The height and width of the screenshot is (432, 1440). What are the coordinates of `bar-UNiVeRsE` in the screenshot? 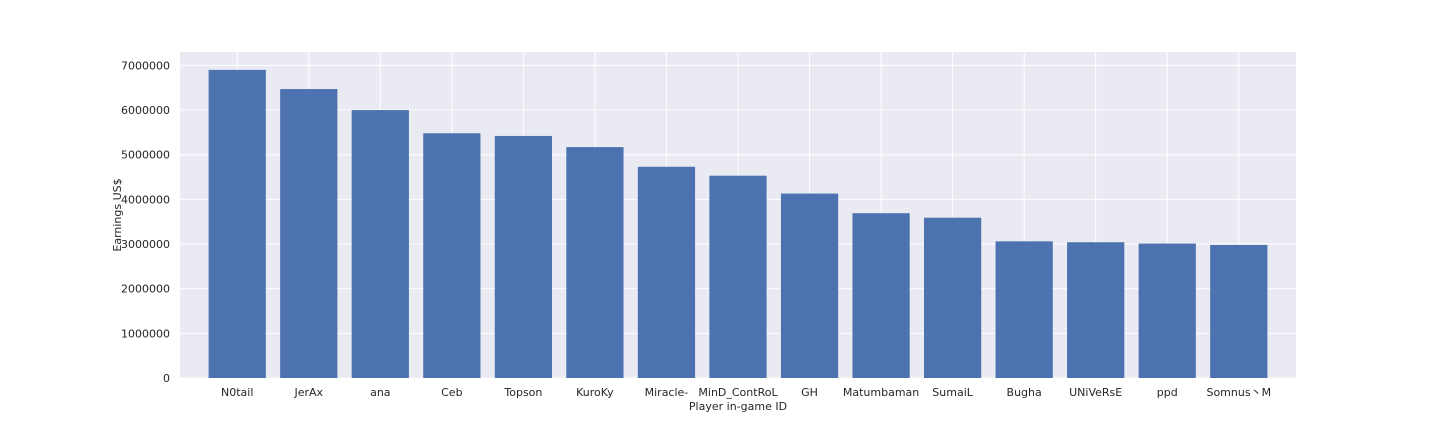 It's located at (1096, 310).